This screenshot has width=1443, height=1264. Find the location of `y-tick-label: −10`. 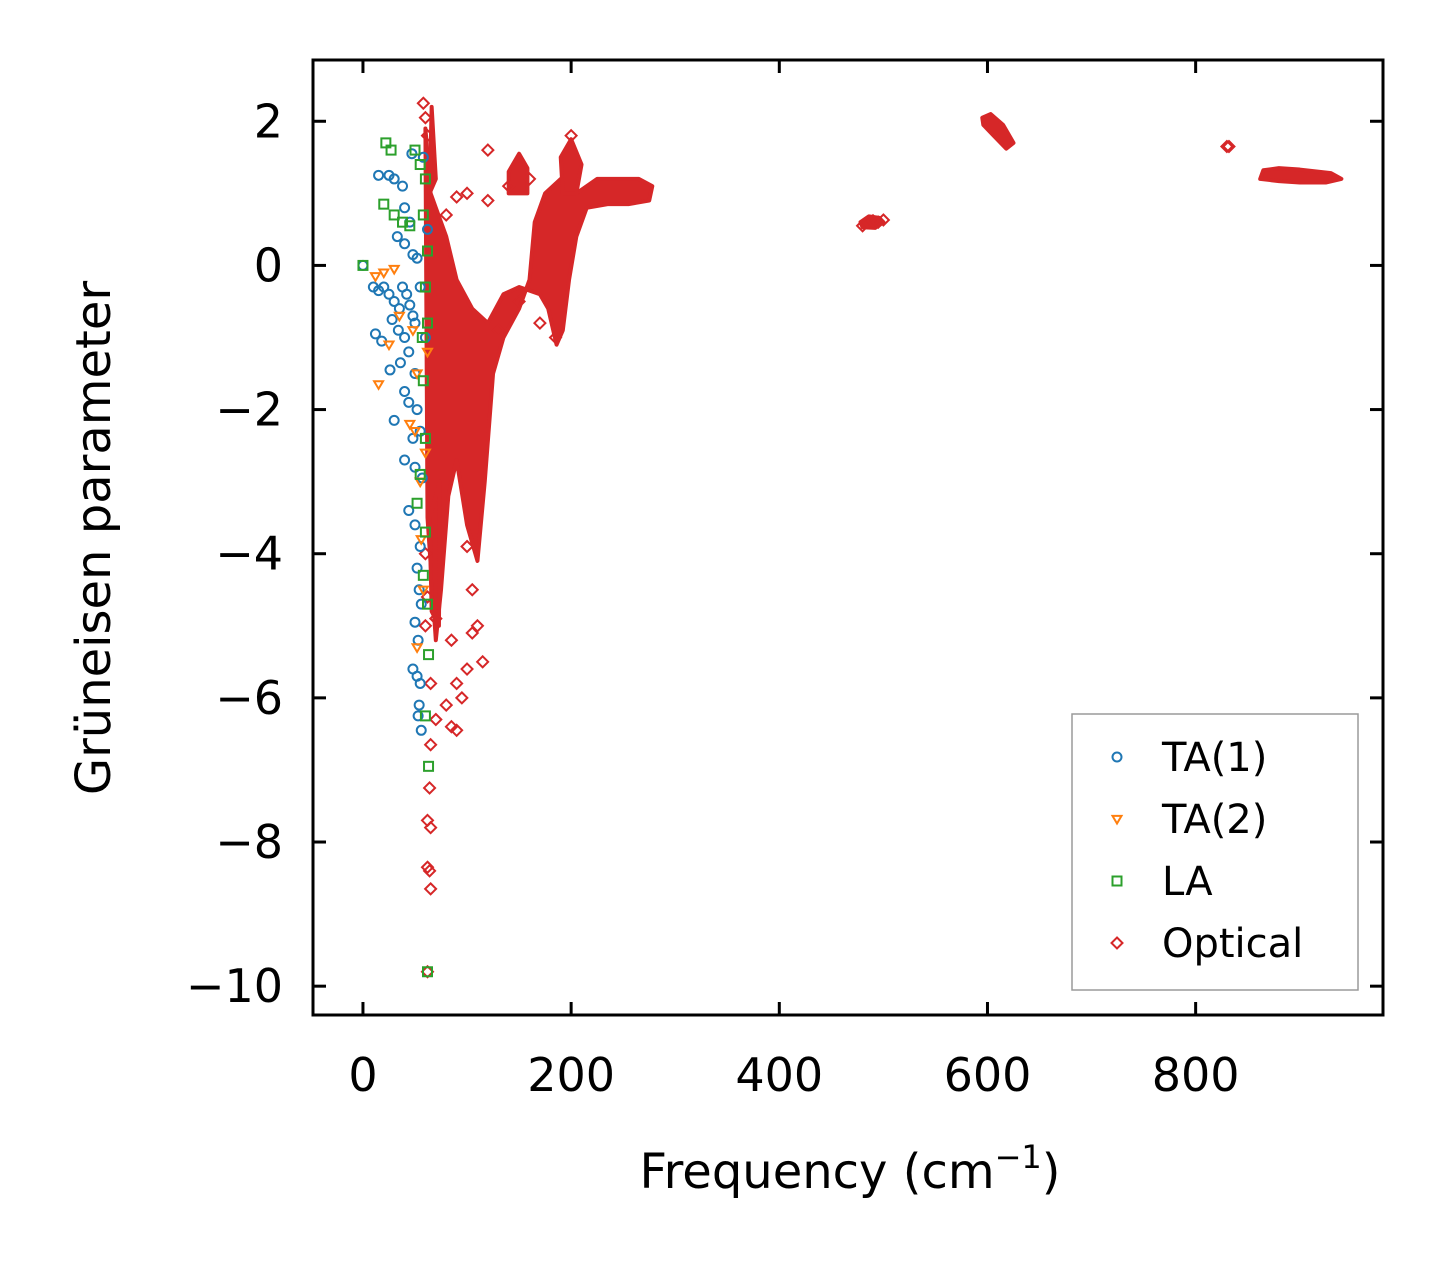

y-tick-label: −10 is located at coordinates (234, 986).